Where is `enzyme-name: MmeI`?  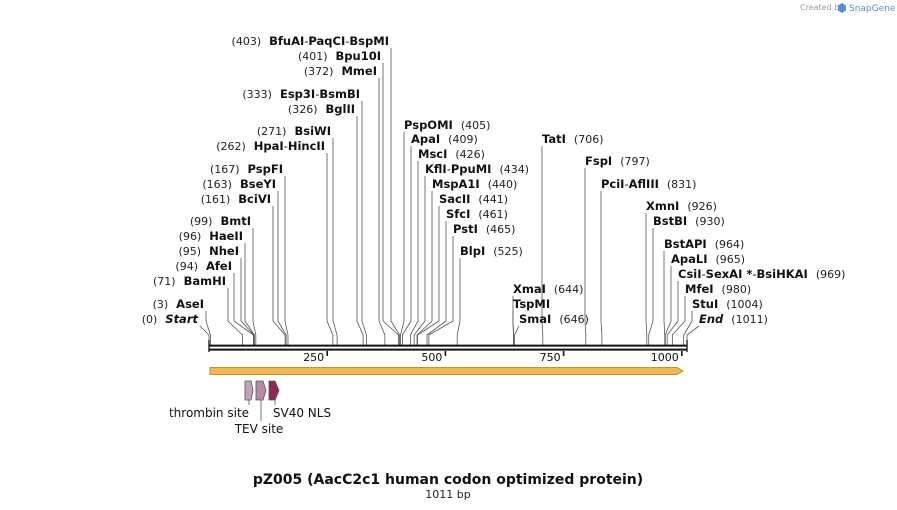
enzyme-name: MmeI is located at coordinates (359, 71).